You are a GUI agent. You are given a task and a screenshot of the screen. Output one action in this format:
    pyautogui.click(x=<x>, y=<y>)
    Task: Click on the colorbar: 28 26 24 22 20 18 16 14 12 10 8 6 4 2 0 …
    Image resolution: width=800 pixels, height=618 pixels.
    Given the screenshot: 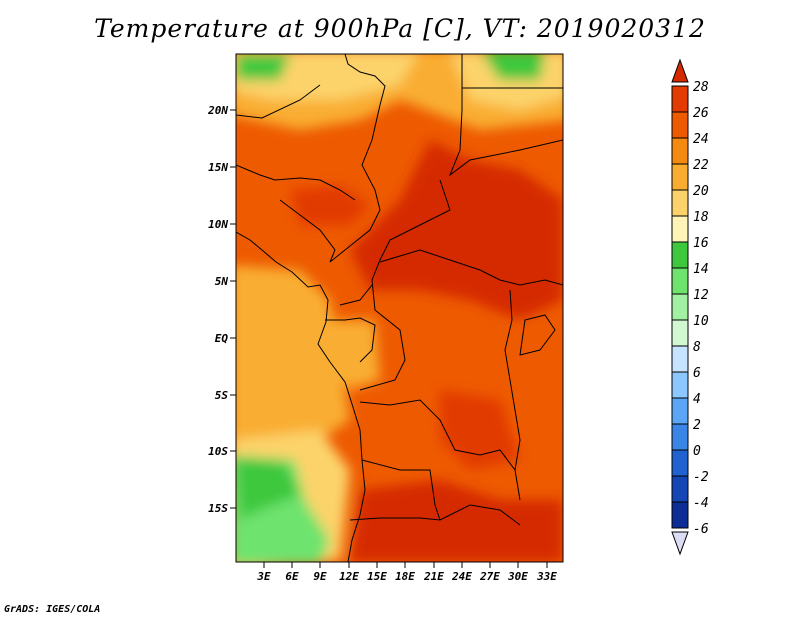 What is the action you would take?
    pyautogui.click(x=690, y=307)
    